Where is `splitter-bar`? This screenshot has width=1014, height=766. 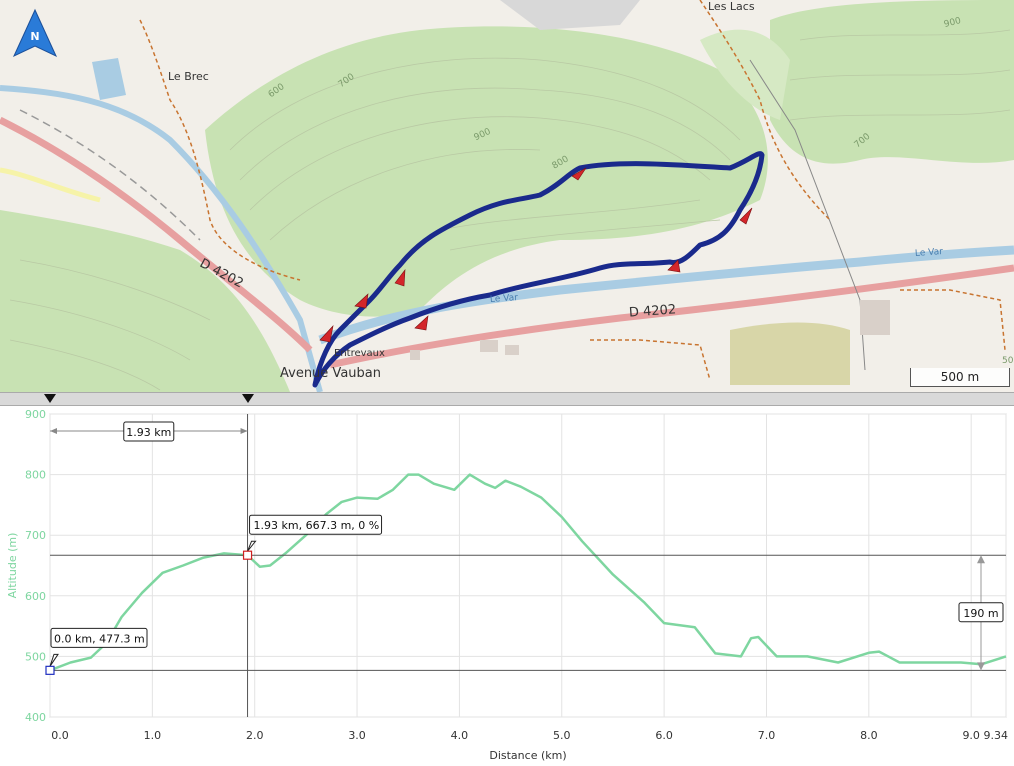
splitter-bar is located at coordinates (507, 399).